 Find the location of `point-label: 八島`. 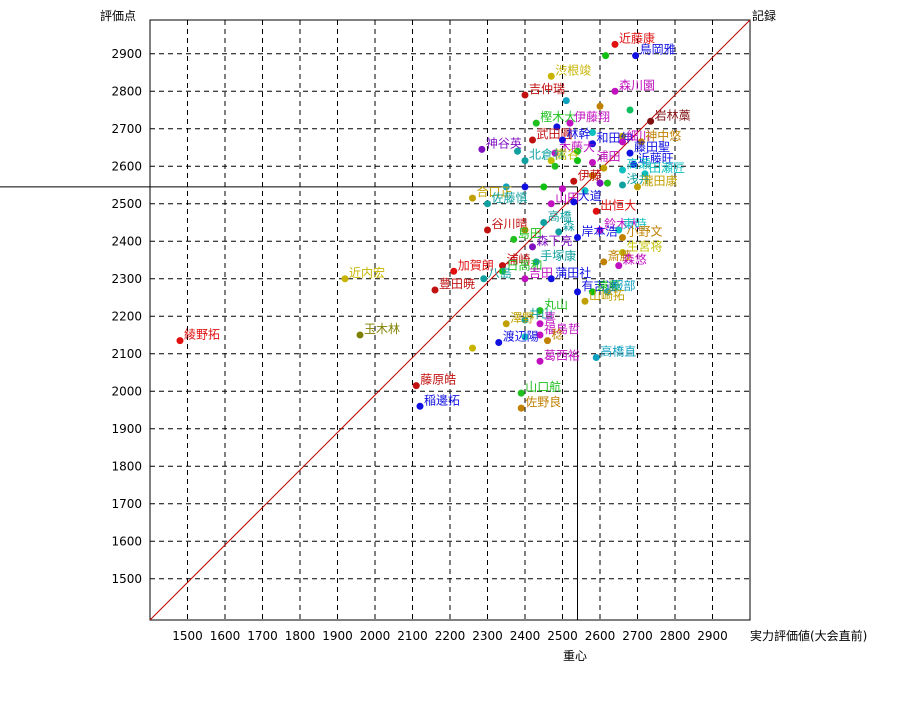

point-label: 八島 is located at coordinates (500, 272).